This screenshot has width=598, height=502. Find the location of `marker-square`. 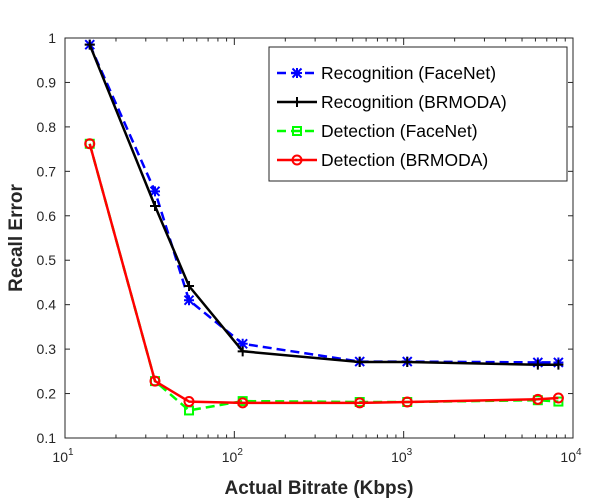

marker-square is located at coordinates (297, 131).